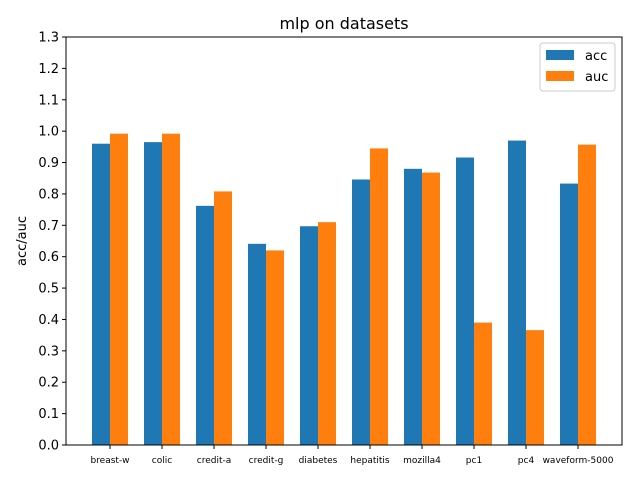 The height and width of the screenshot is (480, 640). I want to click on x-tick-label: pc1, so click(474, 461).